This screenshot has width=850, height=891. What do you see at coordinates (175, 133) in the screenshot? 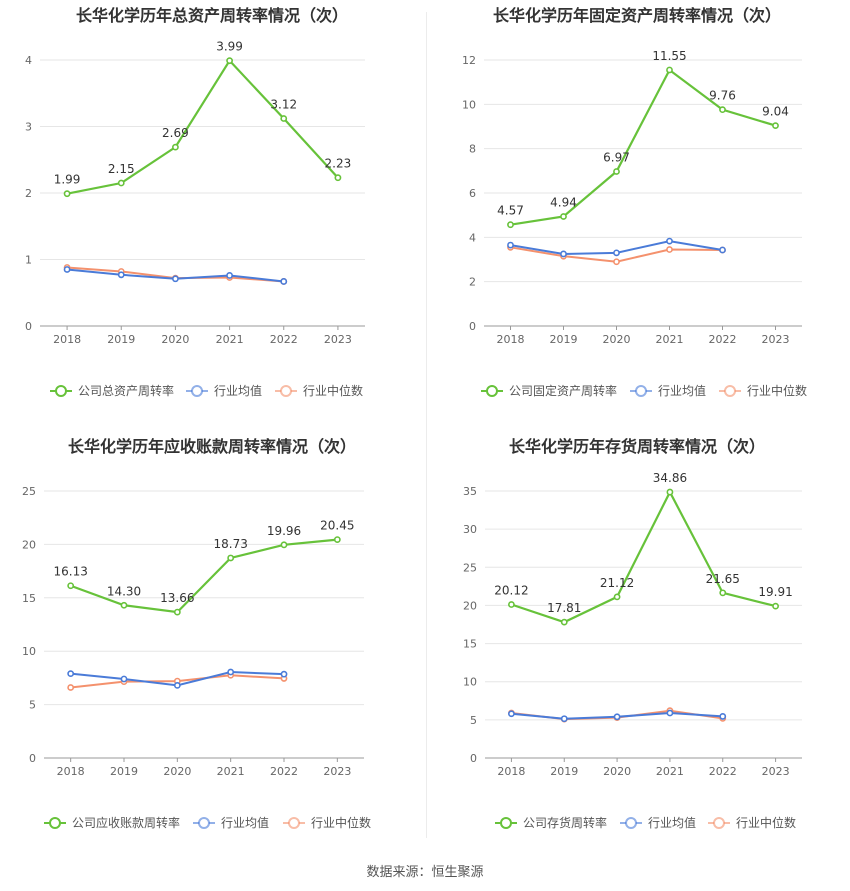
I see `data-label: 2.69` at bounding box center [175, 133].